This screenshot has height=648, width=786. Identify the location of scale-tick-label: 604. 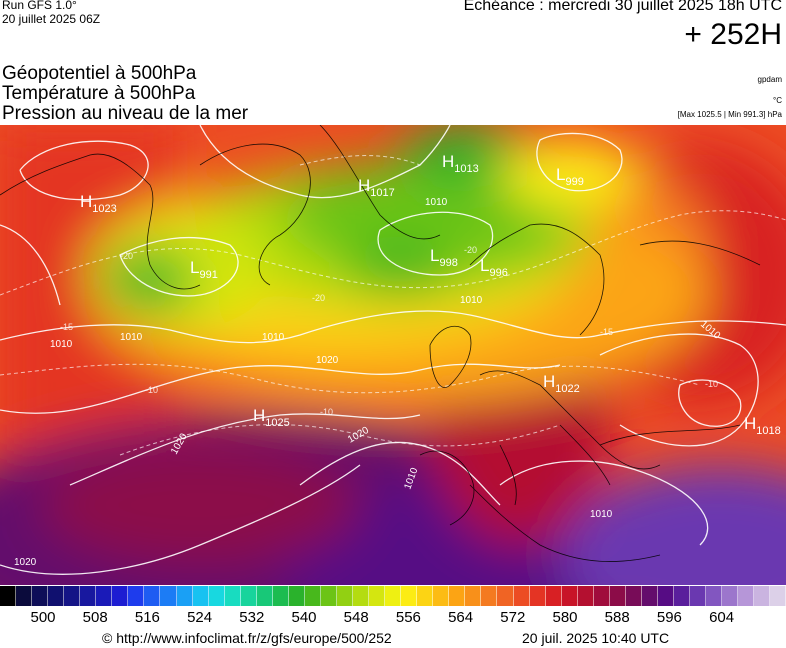
(722, 617).